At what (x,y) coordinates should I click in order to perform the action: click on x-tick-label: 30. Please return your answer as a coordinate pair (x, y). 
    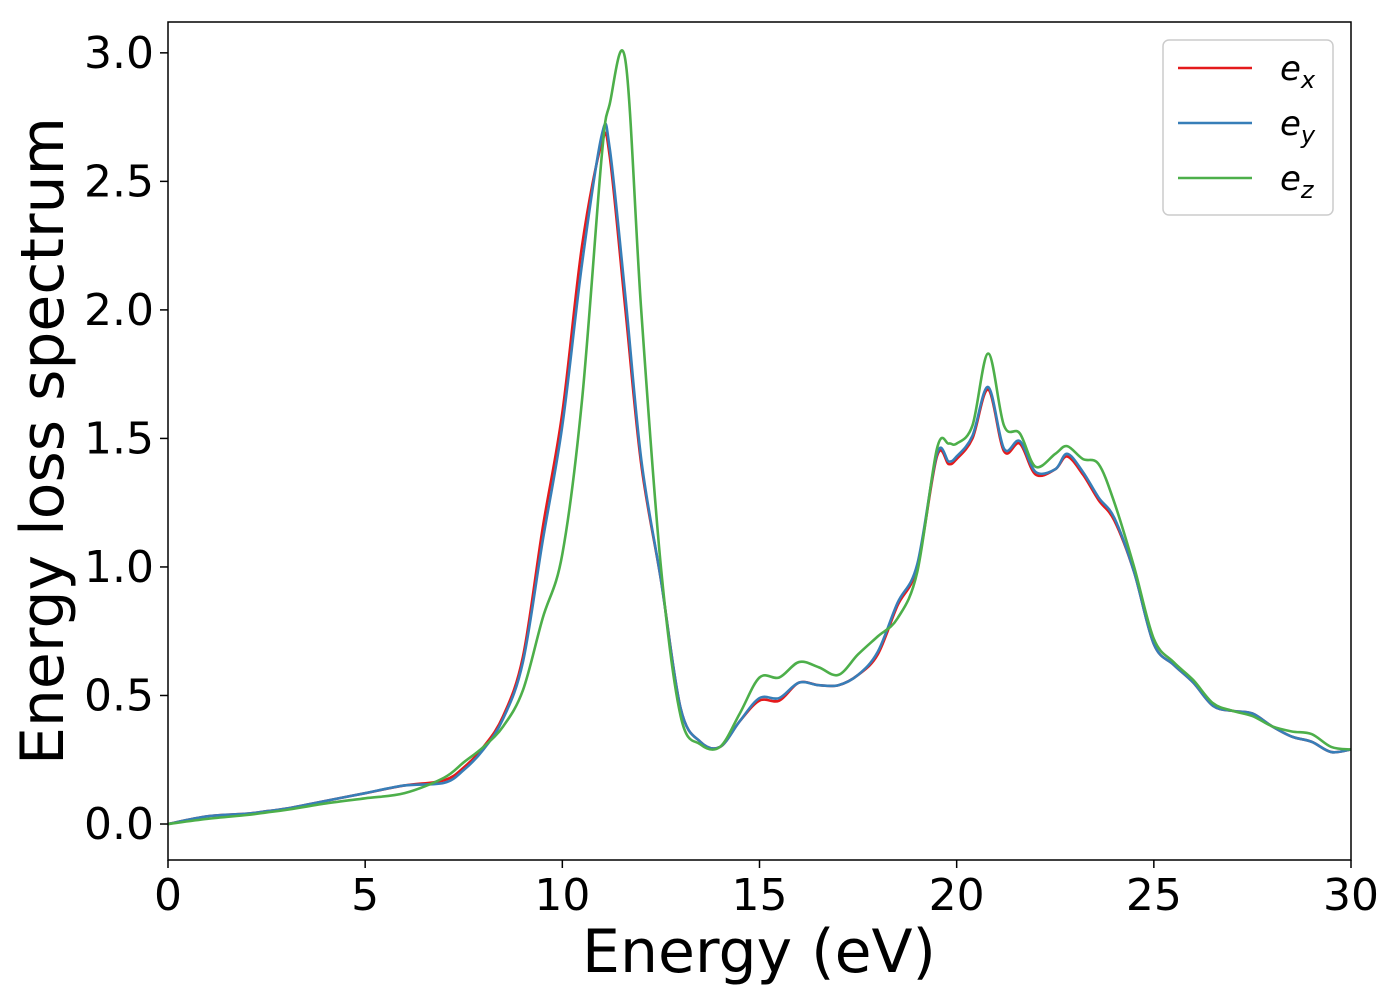
    Looking at the image, I should click on (1351, 895).